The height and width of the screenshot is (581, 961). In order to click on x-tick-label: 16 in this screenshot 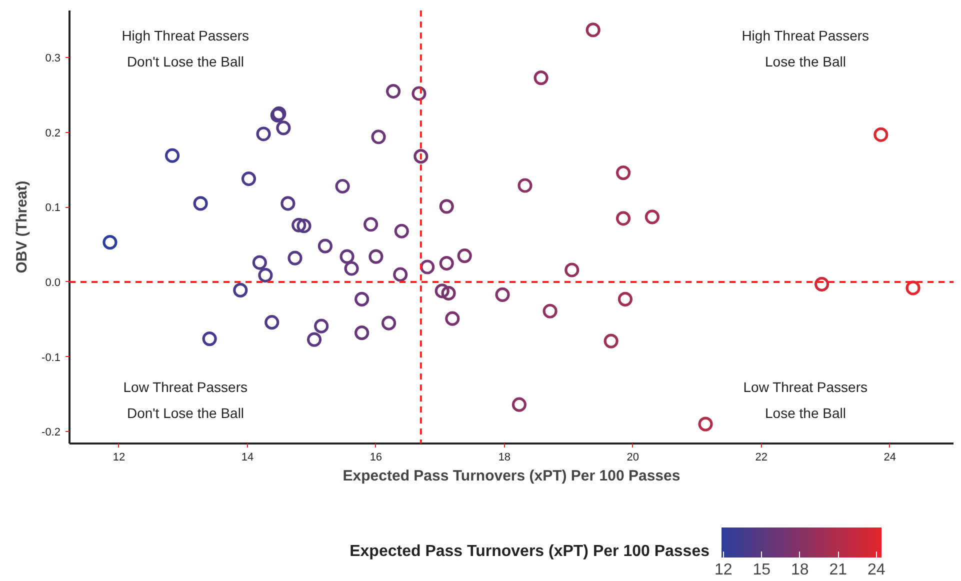, I will do `click(376, 458)`.